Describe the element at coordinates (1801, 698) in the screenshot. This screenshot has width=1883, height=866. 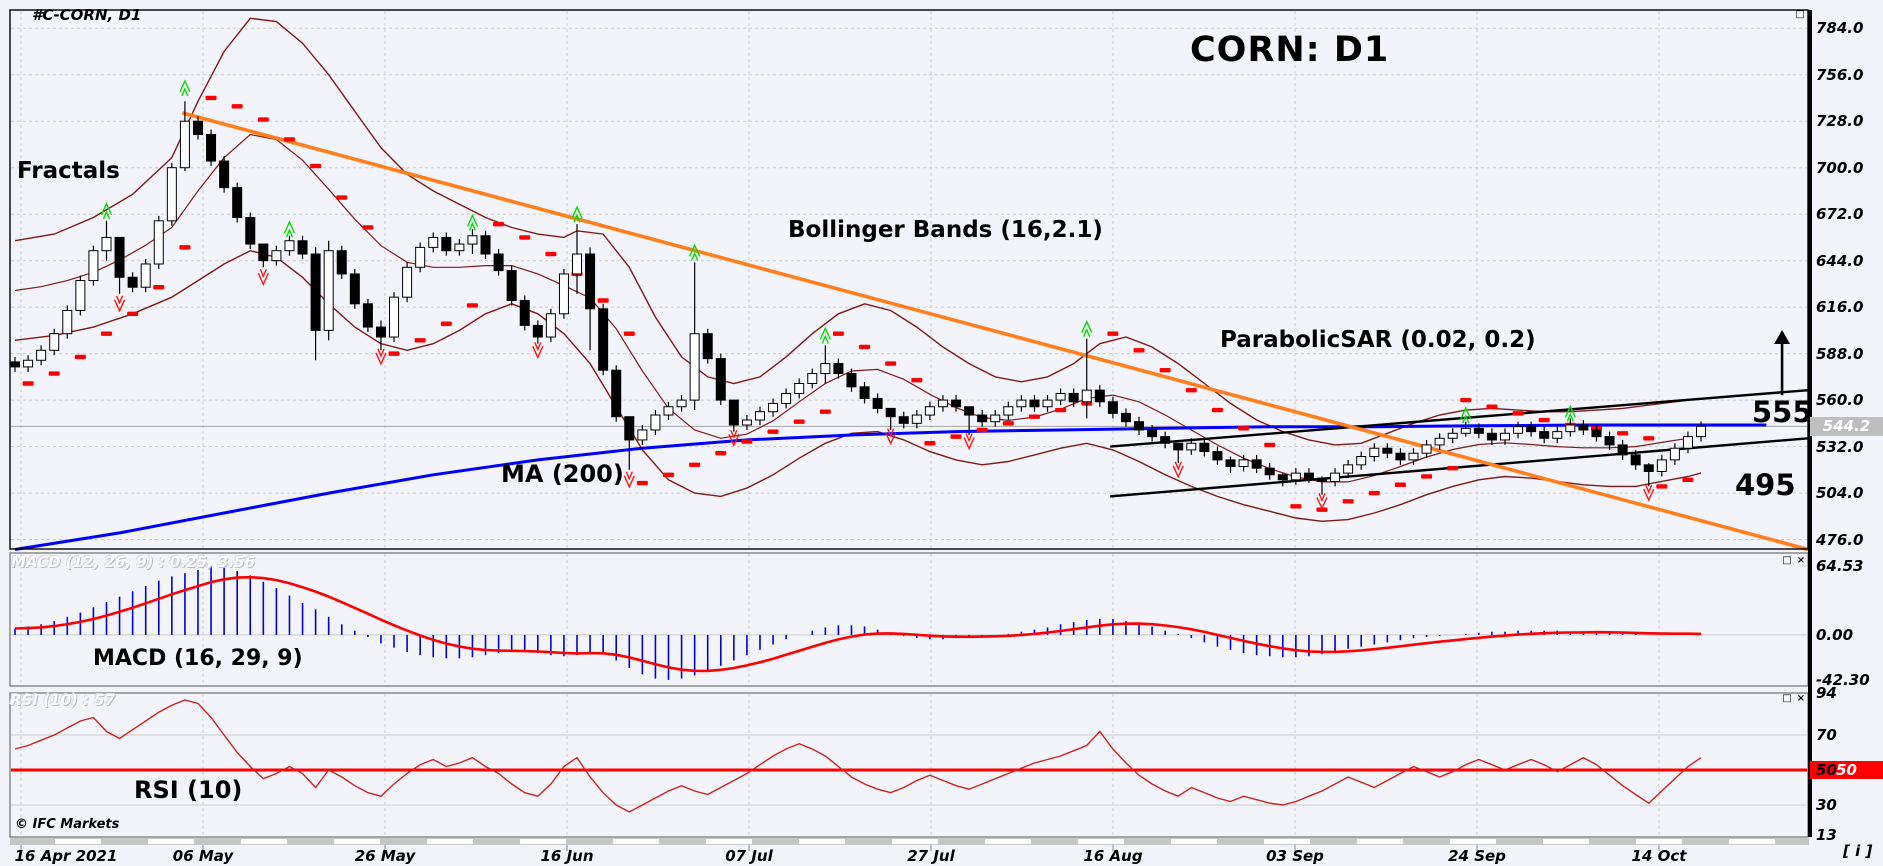
I see `rsi-close-button: ×` at that location.